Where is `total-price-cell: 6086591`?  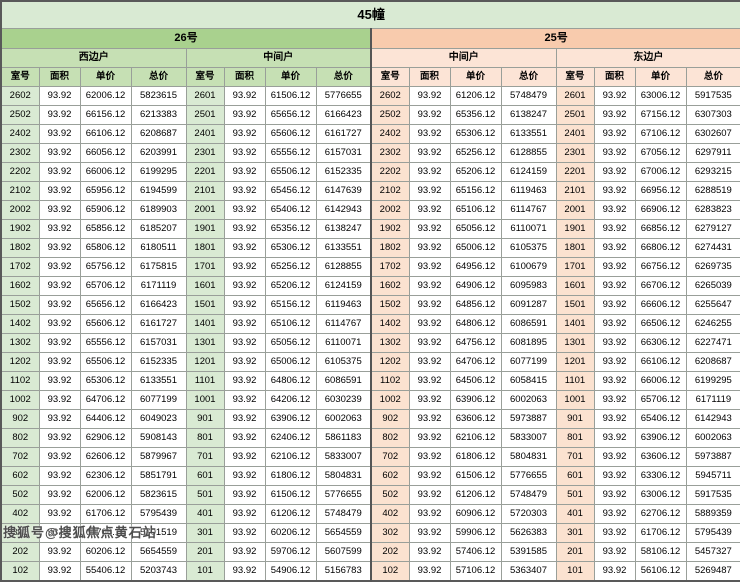
total-price-cell: 6086591 is located at coordinates (528, 324).